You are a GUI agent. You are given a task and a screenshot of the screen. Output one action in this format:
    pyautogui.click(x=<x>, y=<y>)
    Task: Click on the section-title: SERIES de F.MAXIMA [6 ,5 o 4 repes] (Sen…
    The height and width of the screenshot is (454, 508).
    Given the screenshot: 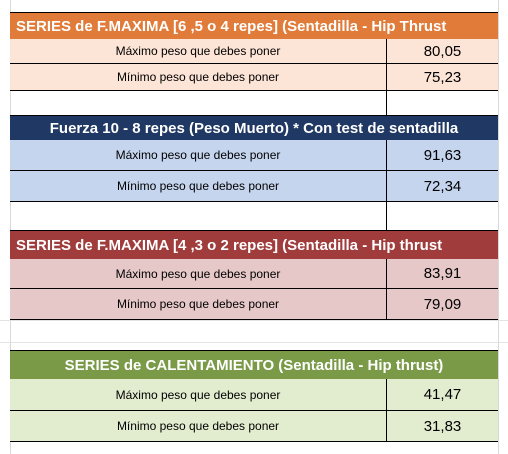 What is the action you would take?
    pyautogui.click(x=231, y=26)
    